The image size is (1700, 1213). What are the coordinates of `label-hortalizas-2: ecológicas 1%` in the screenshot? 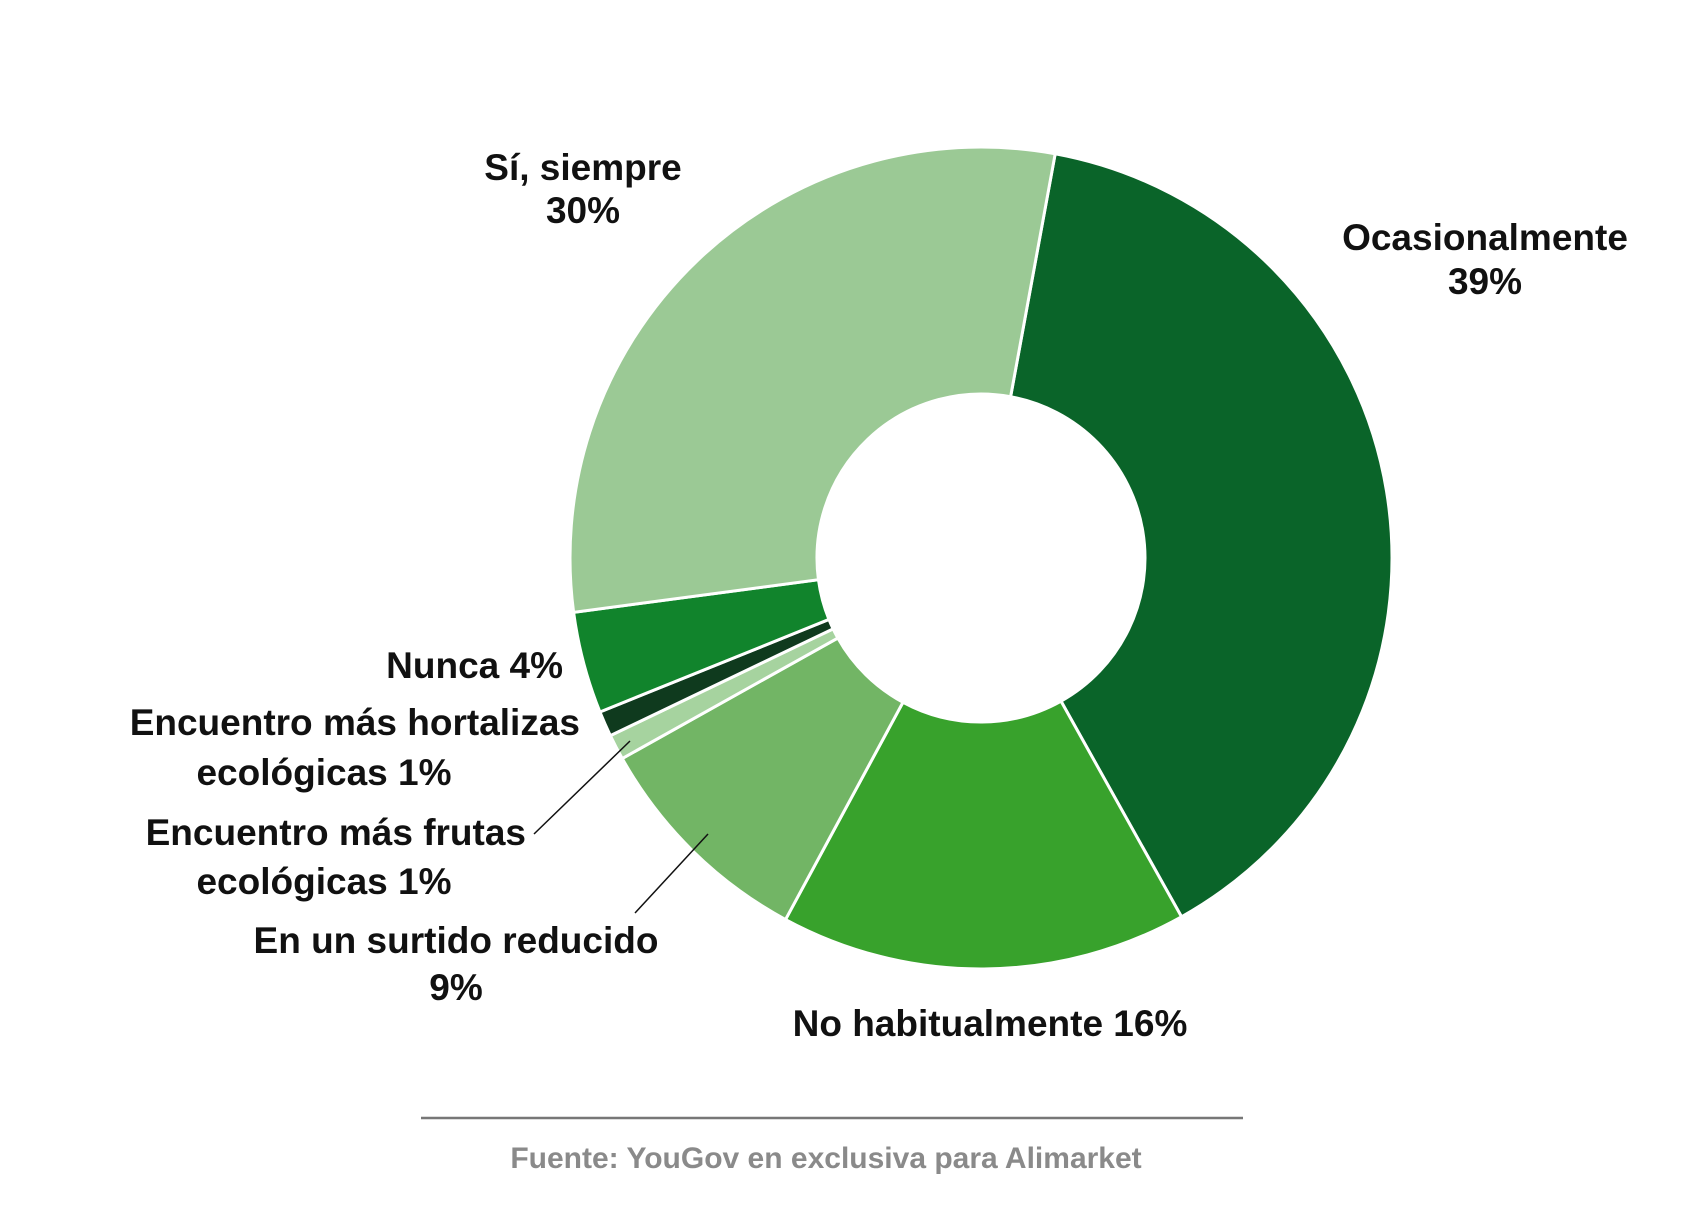 It's located at (323, 772).